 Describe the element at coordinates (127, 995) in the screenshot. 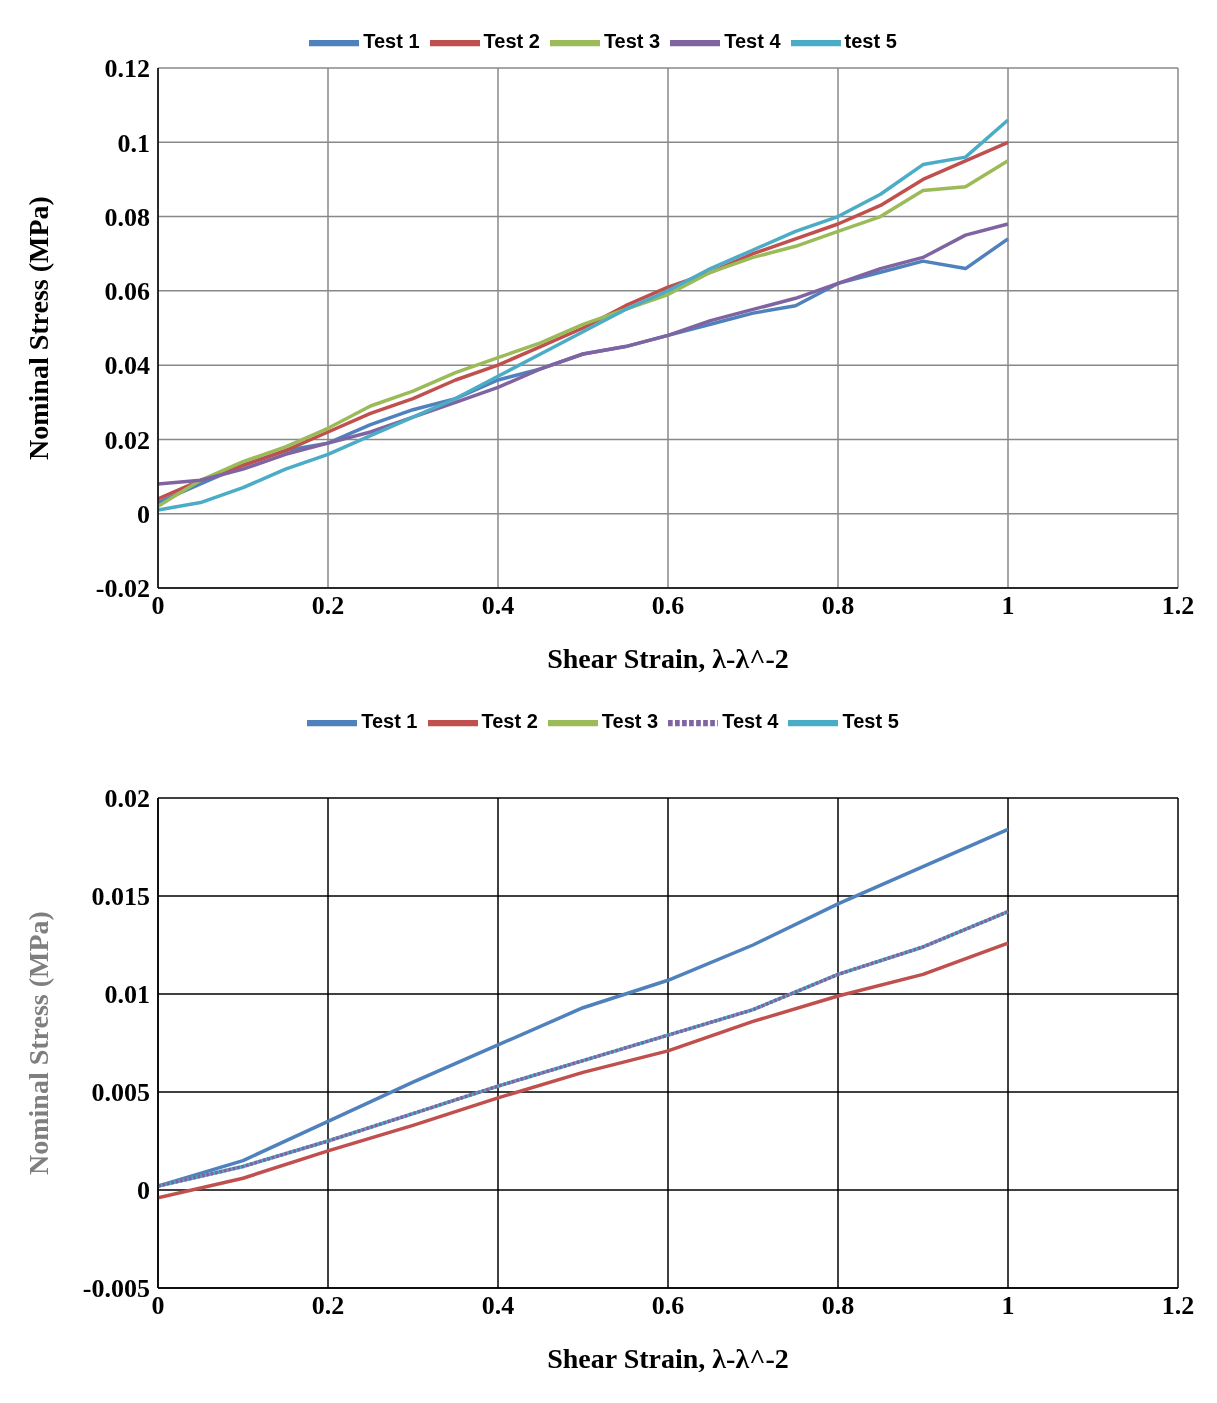

I see `y-tick-label: 0.01` at that location.